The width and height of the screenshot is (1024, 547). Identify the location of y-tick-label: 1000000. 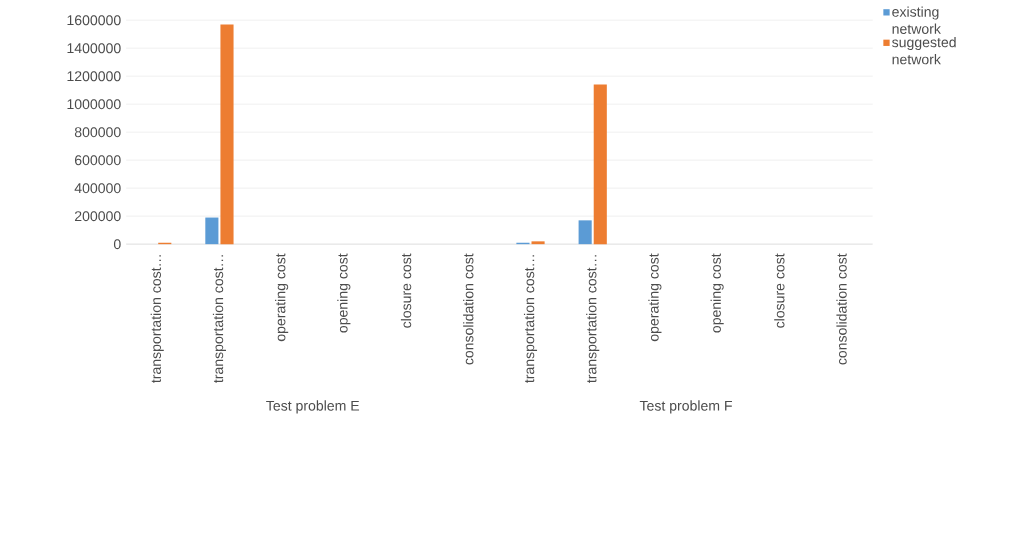
(94, 104).